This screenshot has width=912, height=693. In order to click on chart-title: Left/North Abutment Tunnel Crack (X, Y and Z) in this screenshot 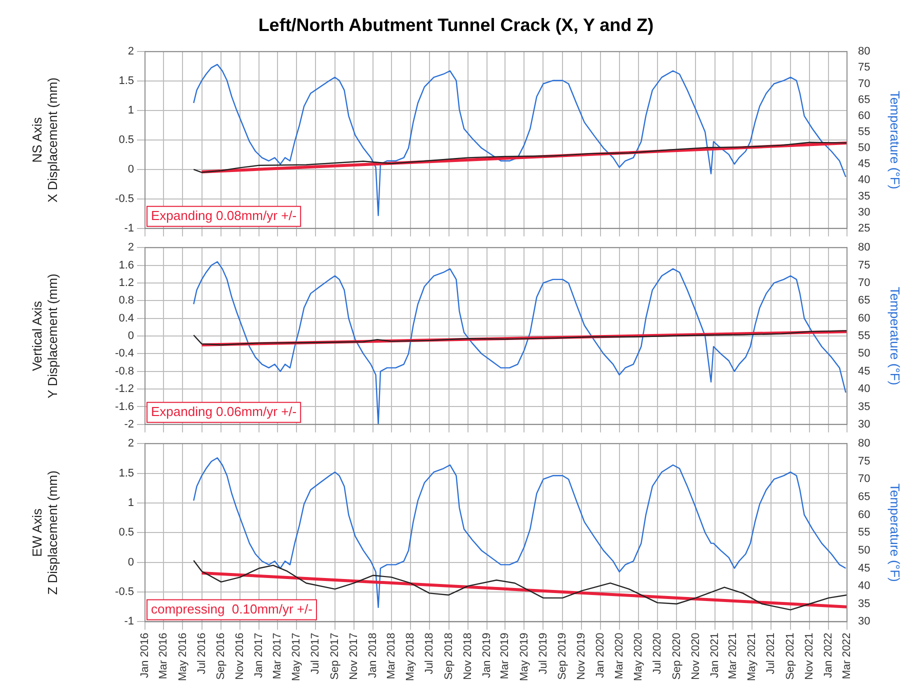, I will do `click(456, 25)`.